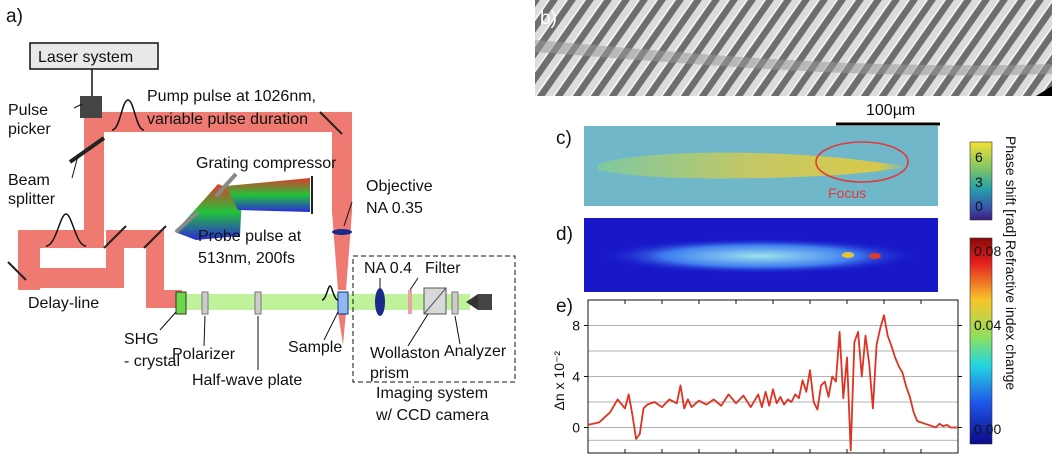 This screenshot has height=455, width=1052. I want to click on panel-label-a: a), so click(14, 16).